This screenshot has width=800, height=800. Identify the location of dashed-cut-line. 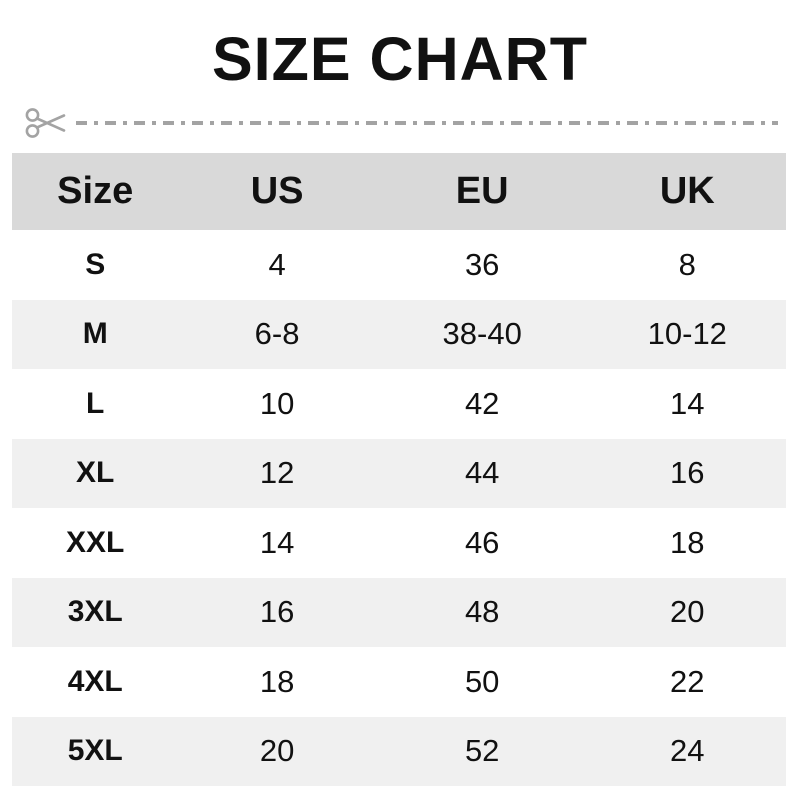
(427, 123).